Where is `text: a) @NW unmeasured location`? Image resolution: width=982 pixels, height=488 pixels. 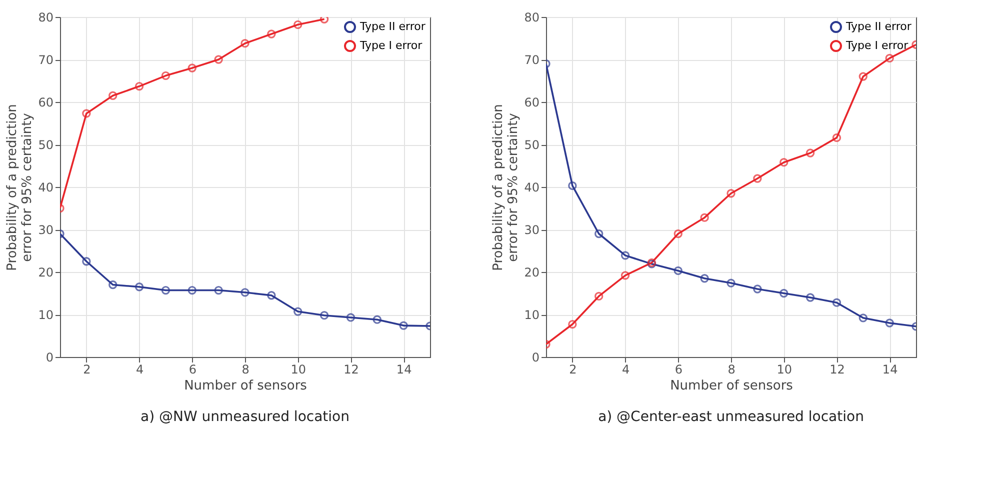
text: a) @NW unmeasured location is located at coordinates (245, 417).